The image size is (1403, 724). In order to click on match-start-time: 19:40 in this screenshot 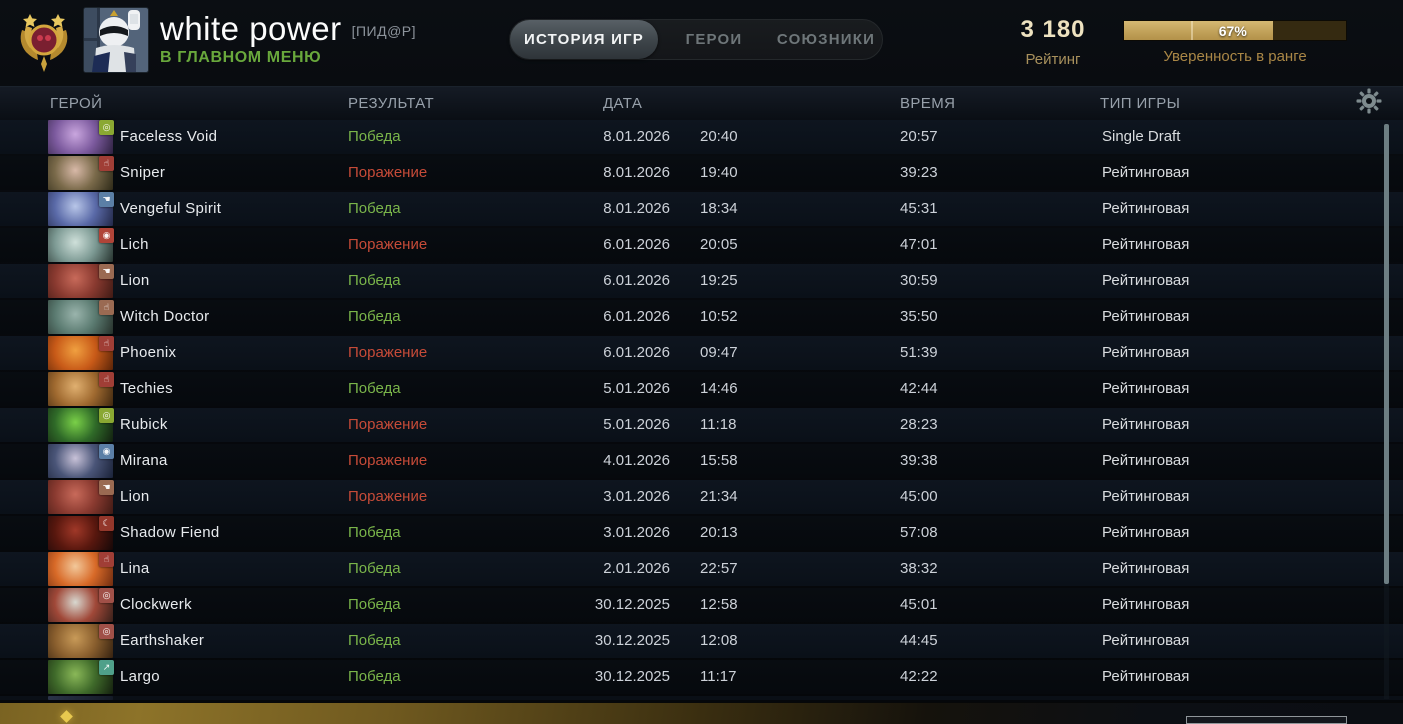, I will do `click(719, 172)`.